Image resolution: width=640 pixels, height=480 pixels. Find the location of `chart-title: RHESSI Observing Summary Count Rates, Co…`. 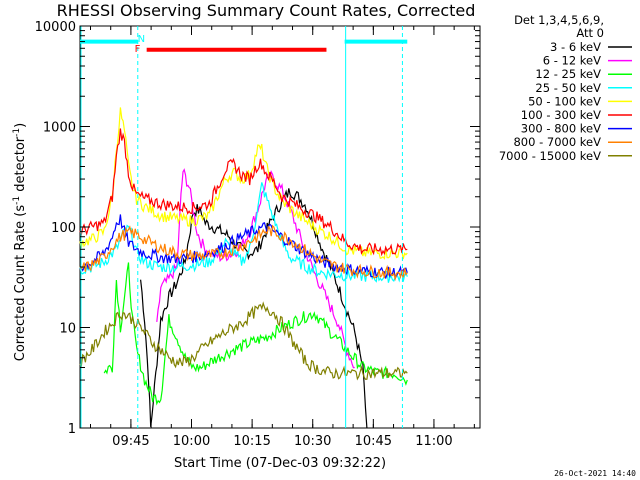

chart-title: RHESSI Observing Summary Count Rates, Co… is located at coordinates (266, 10).